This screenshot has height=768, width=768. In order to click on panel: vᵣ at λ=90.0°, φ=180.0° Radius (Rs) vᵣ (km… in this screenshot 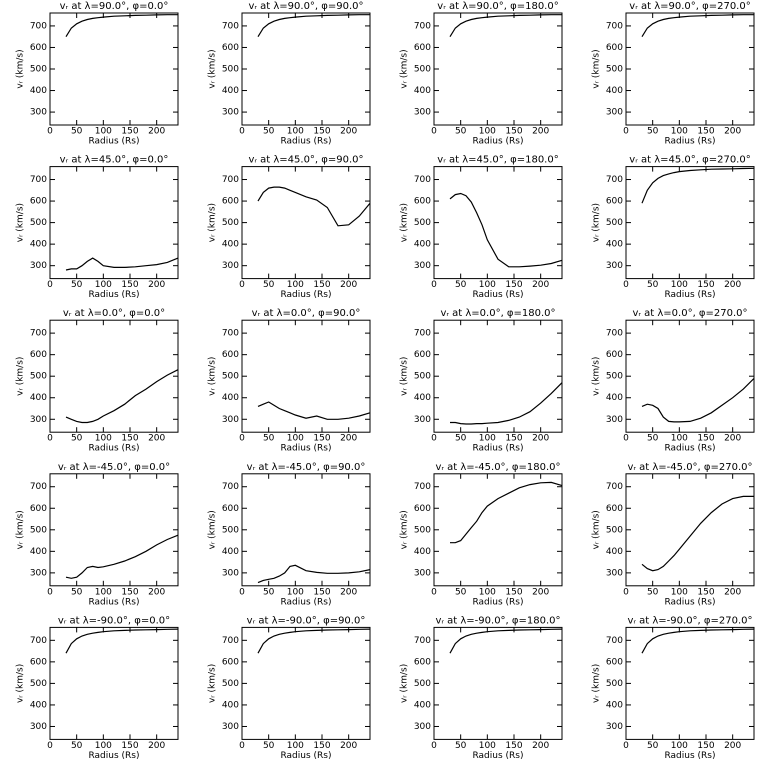, I will do `click(481, 74)`.